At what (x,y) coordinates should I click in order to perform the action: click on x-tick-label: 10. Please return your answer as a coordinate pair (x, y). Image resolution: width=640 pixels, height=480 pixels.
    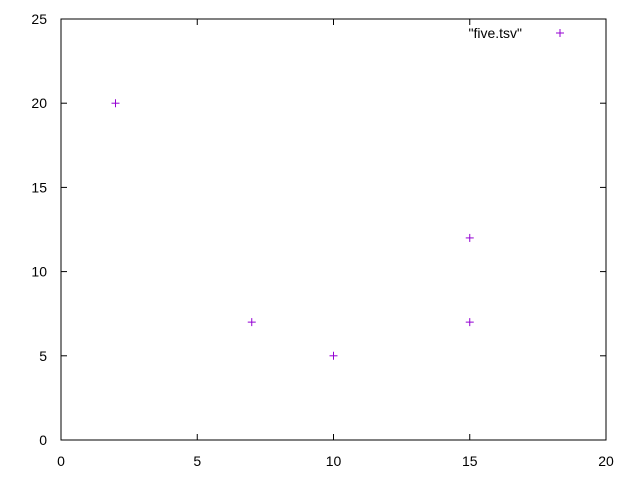
    Looking at the image, I should click on (334, 461).